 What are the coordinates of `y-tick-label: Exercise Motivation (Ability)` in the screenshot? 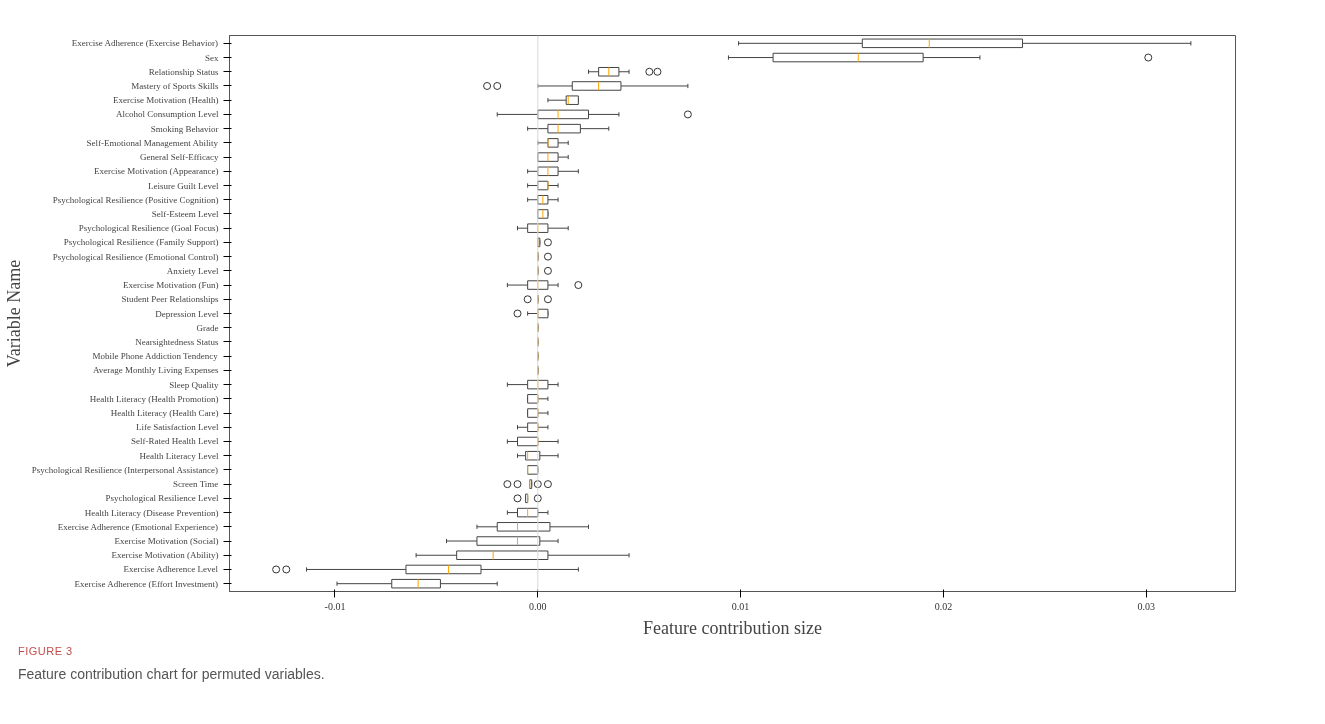 It's located at (165, 555).